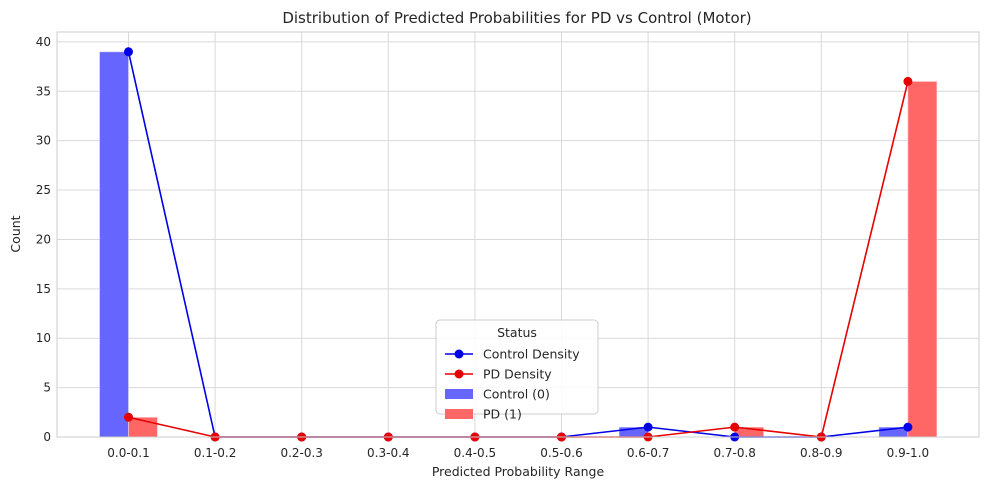 This screenshot has height=490, width=989. What do you see at coordinates (43, 141) in the screenshot?
I see `y-tick-label: 30` at bounding box center [43, 141].